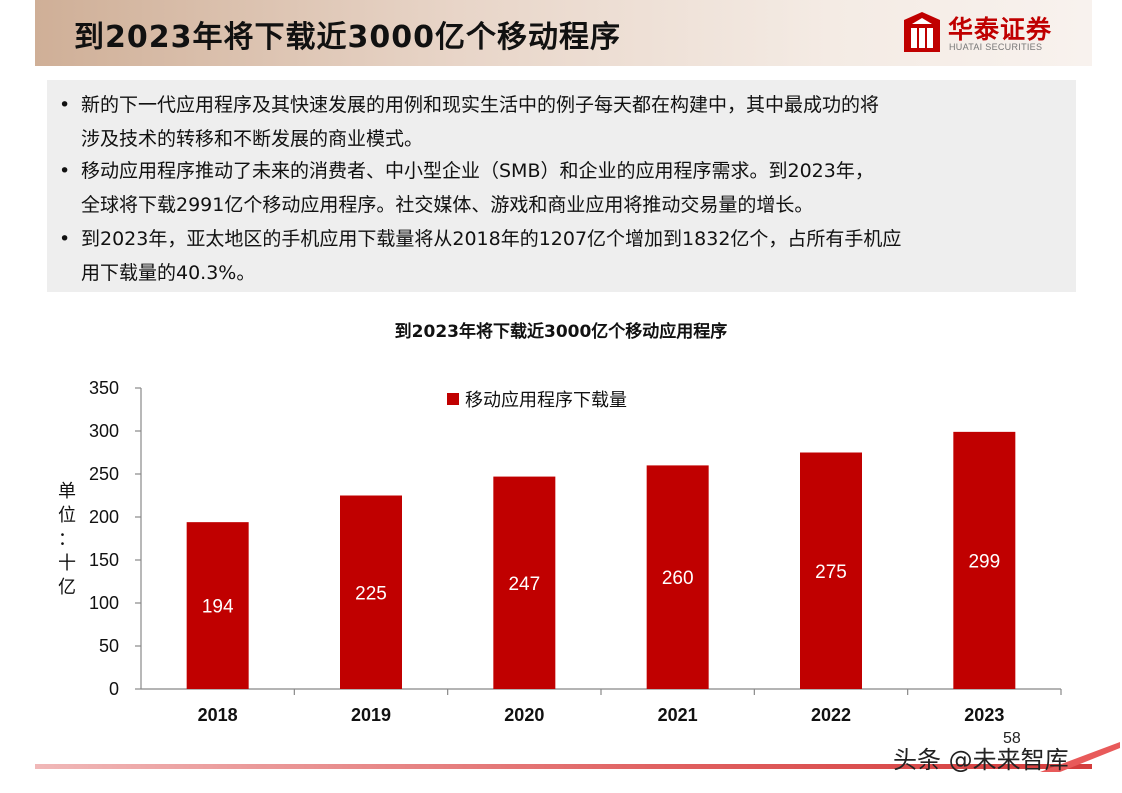 The height and width of the screenshot is (793, 1122). I want to click on bar-value-label: 260, so click(678, 578).